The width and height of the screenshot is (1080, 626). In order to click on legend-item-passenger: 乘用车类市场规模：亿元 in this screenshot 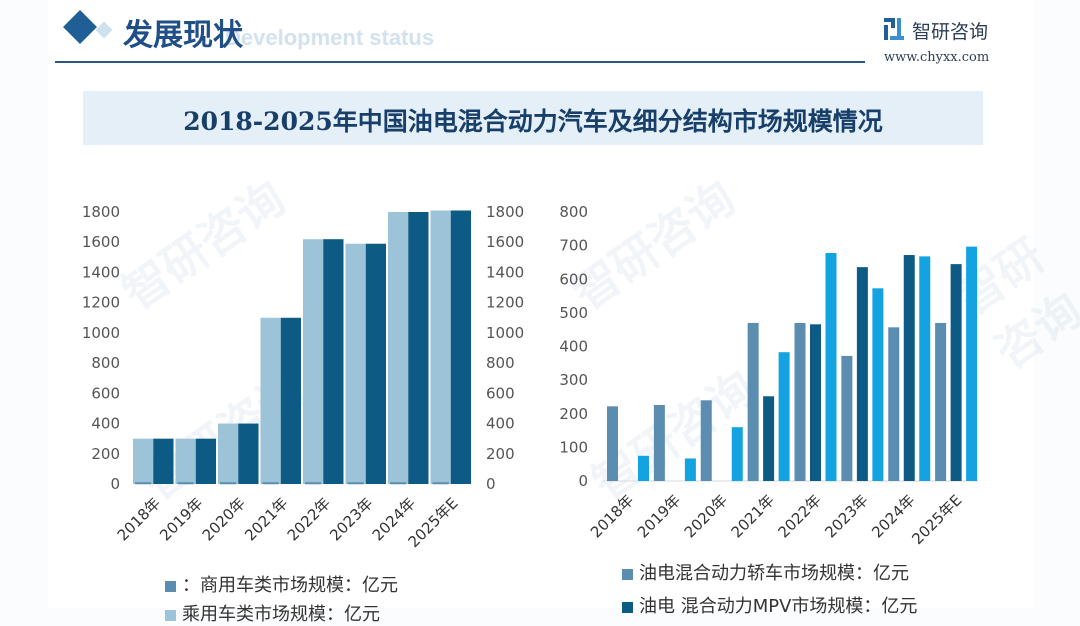, I will do `click(272, 613)`.